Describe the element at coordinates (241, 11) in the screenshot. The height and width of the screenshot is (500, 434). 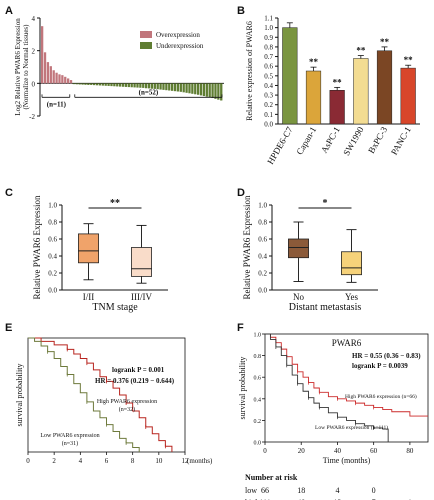
I see `panel-label-b: B` at that location.